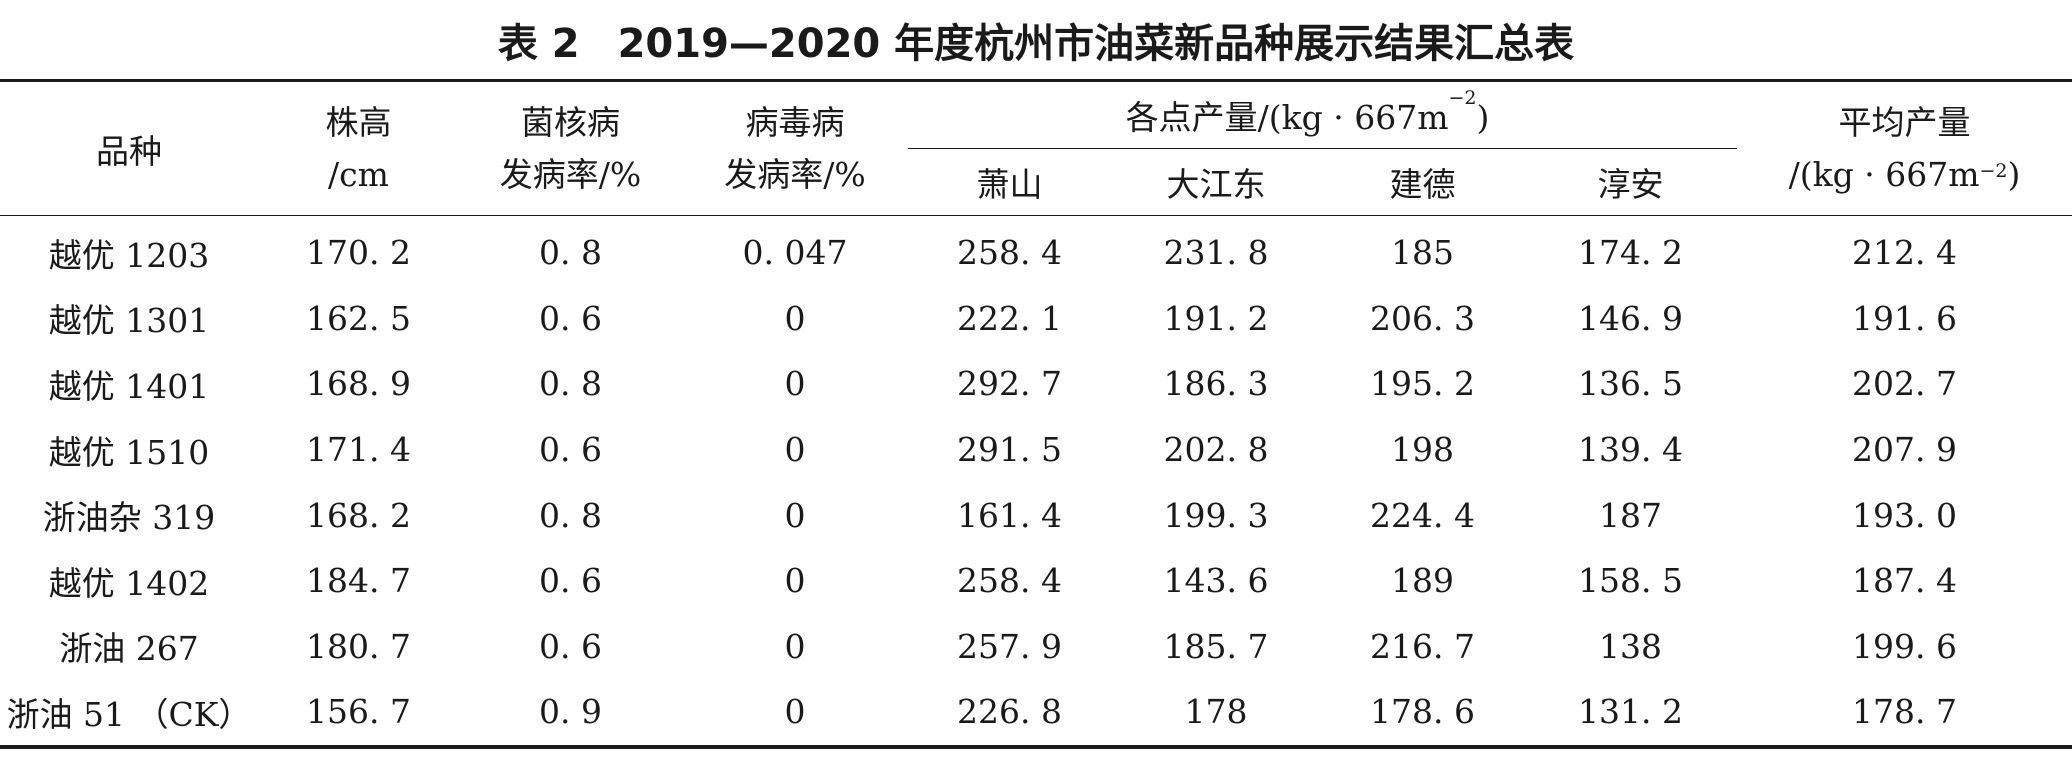 The height and width of the screenshot is (758, 2072). I want to click on average-yield-cell: 199. 6, so click(1904, 646).